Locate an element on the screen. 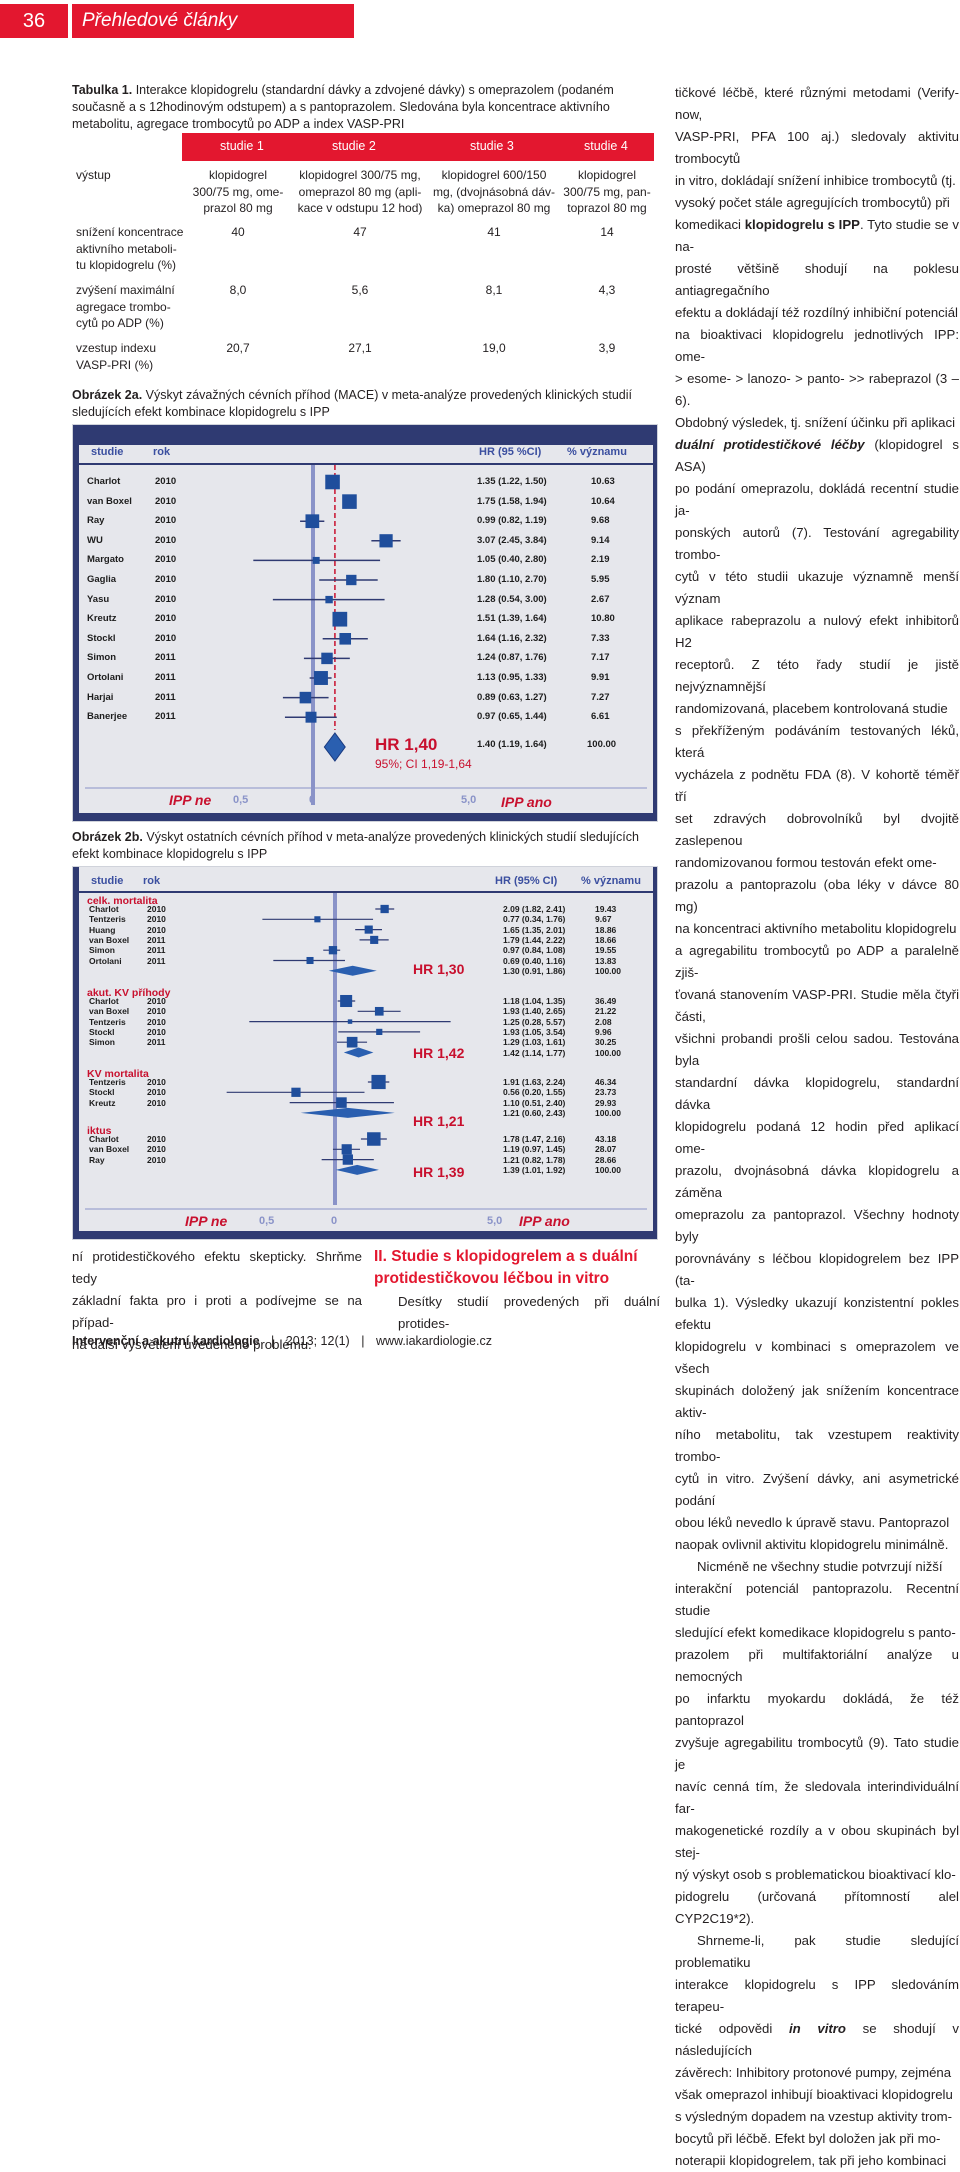 The height and width of the screenshot is (2172, 960). row-w: 9.67 is located at coordinates (603, 919).